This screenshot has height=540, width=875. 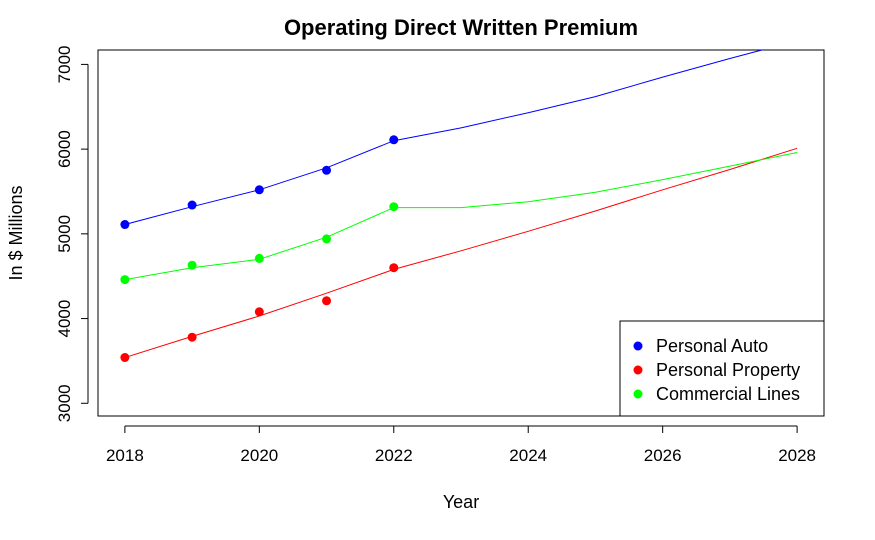 I want to click on y-tick-label: 4000, so click(x=64, y=319).